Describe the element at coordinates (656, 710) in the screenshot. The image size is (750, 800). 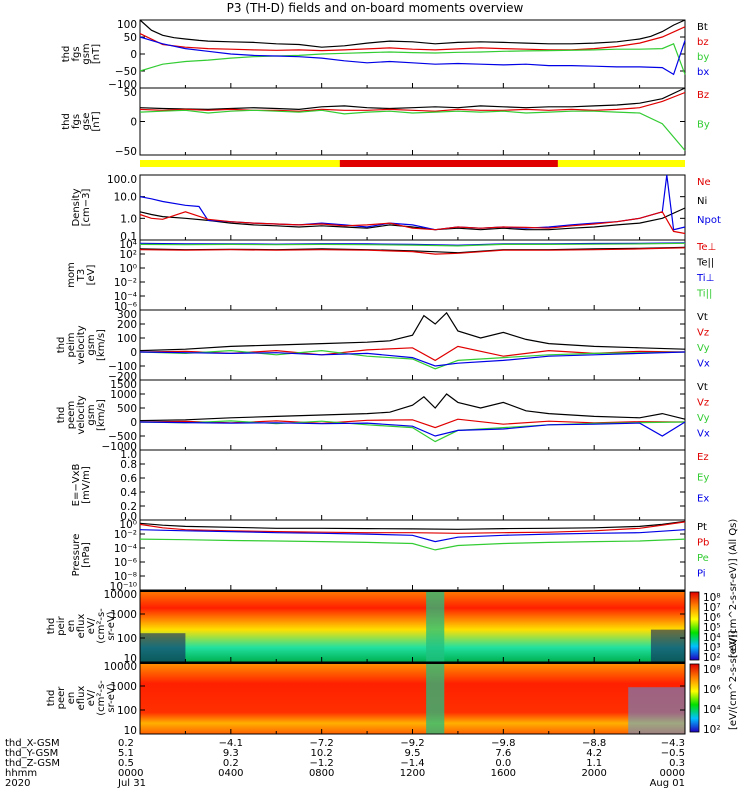
I see `spectrogram-fade-right` at that location.